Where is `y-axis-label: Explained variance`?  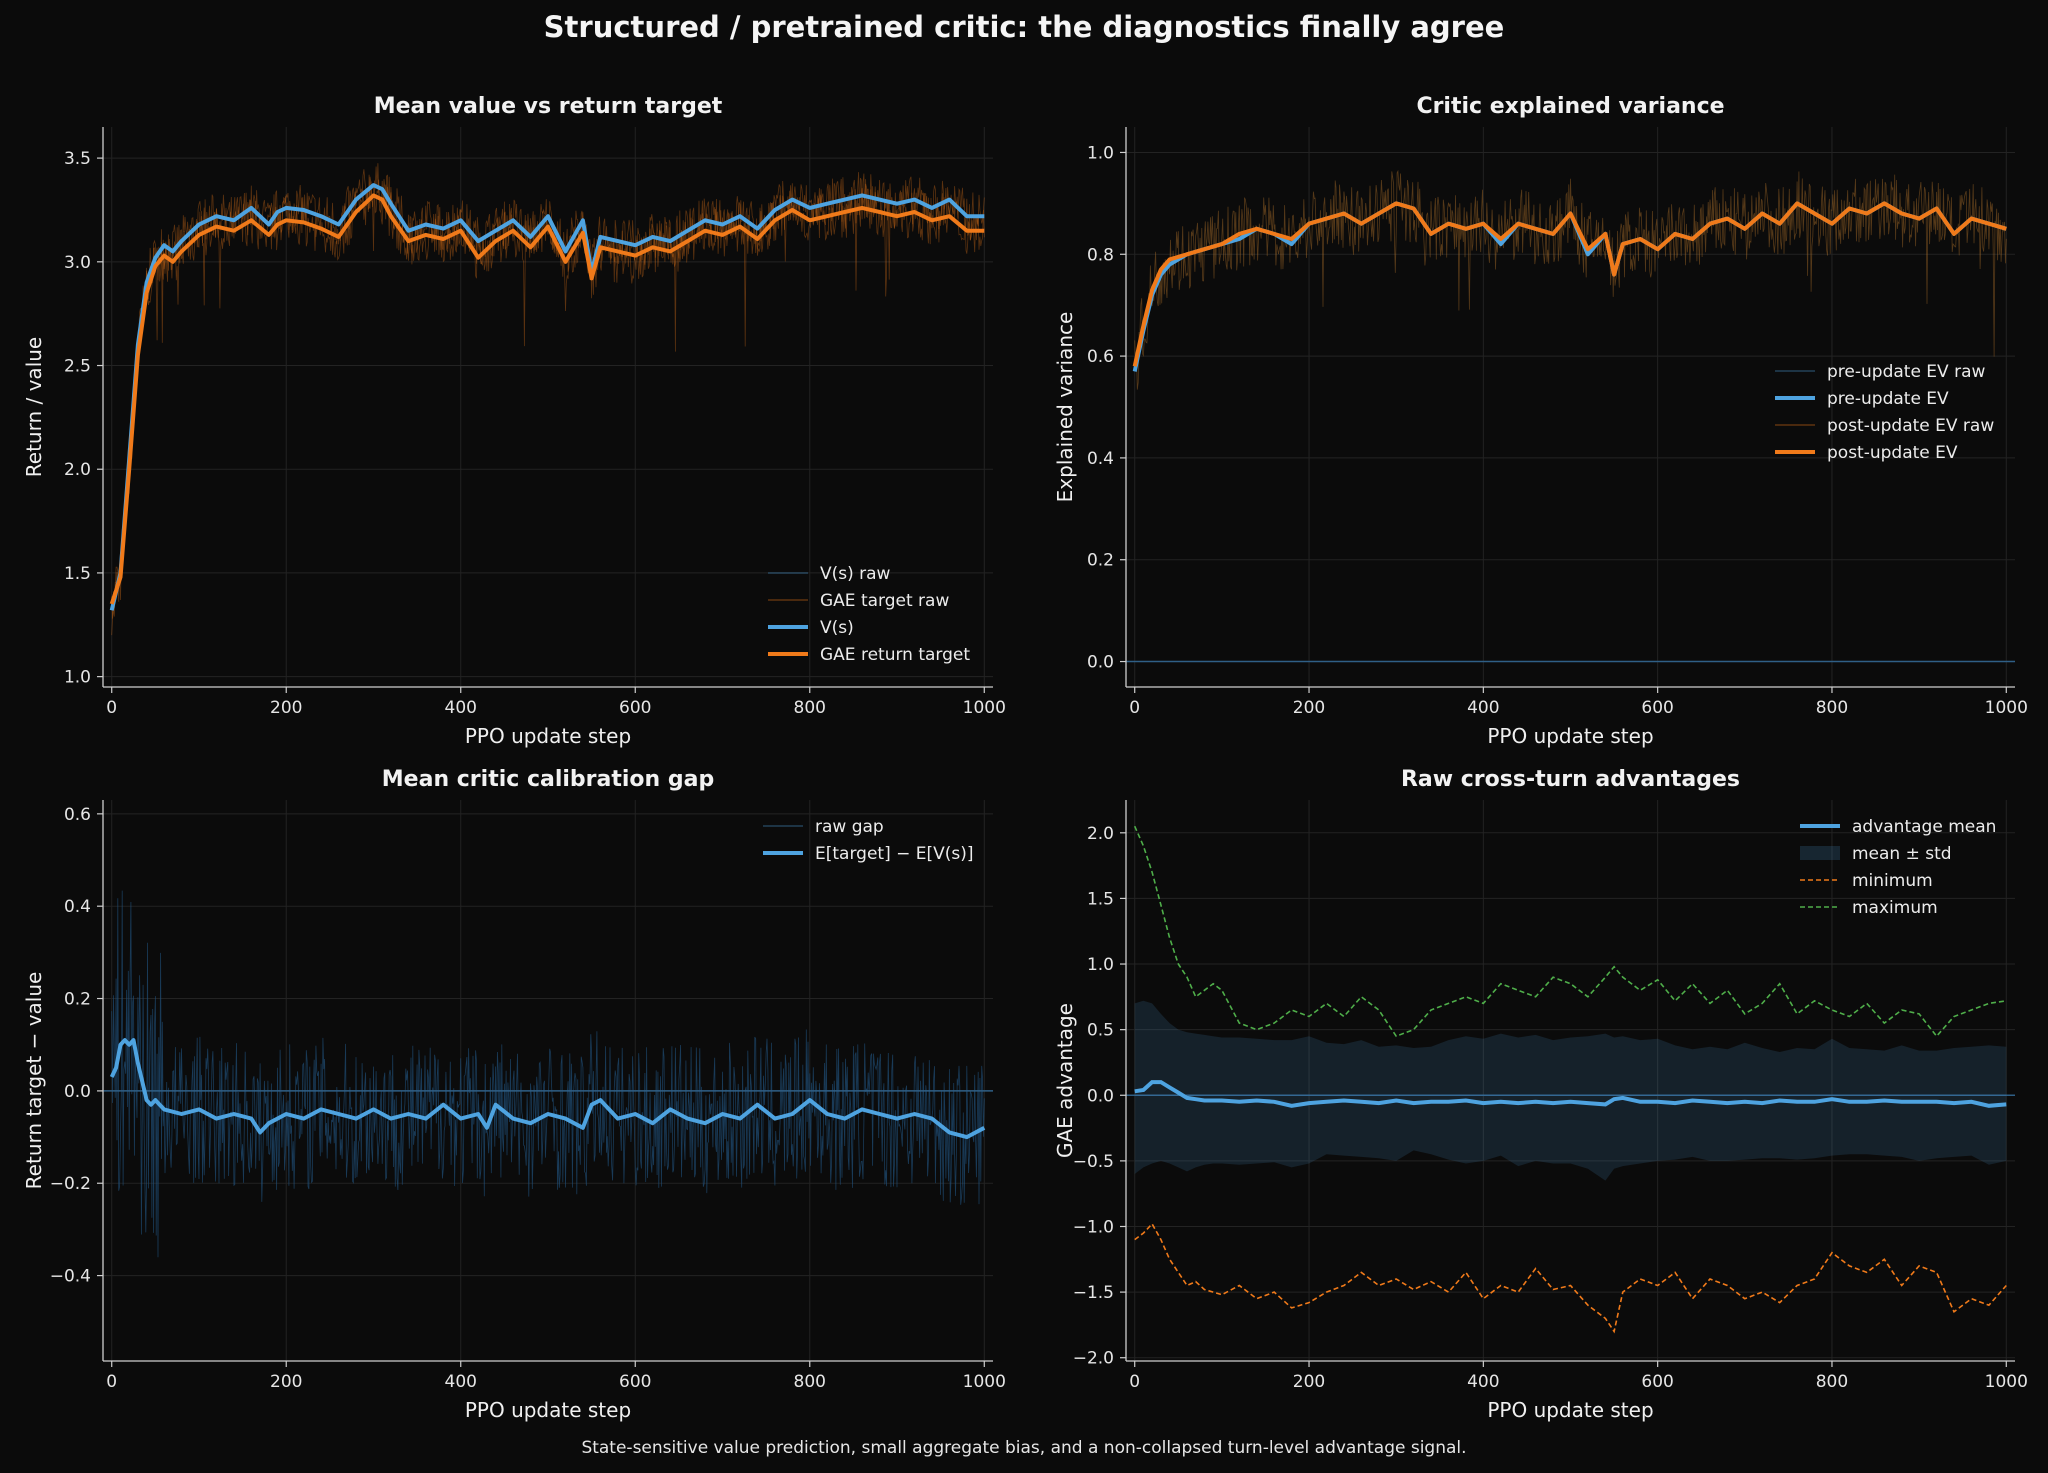
y-axis-label: Explained variance is located at coordinates (1065, 407).